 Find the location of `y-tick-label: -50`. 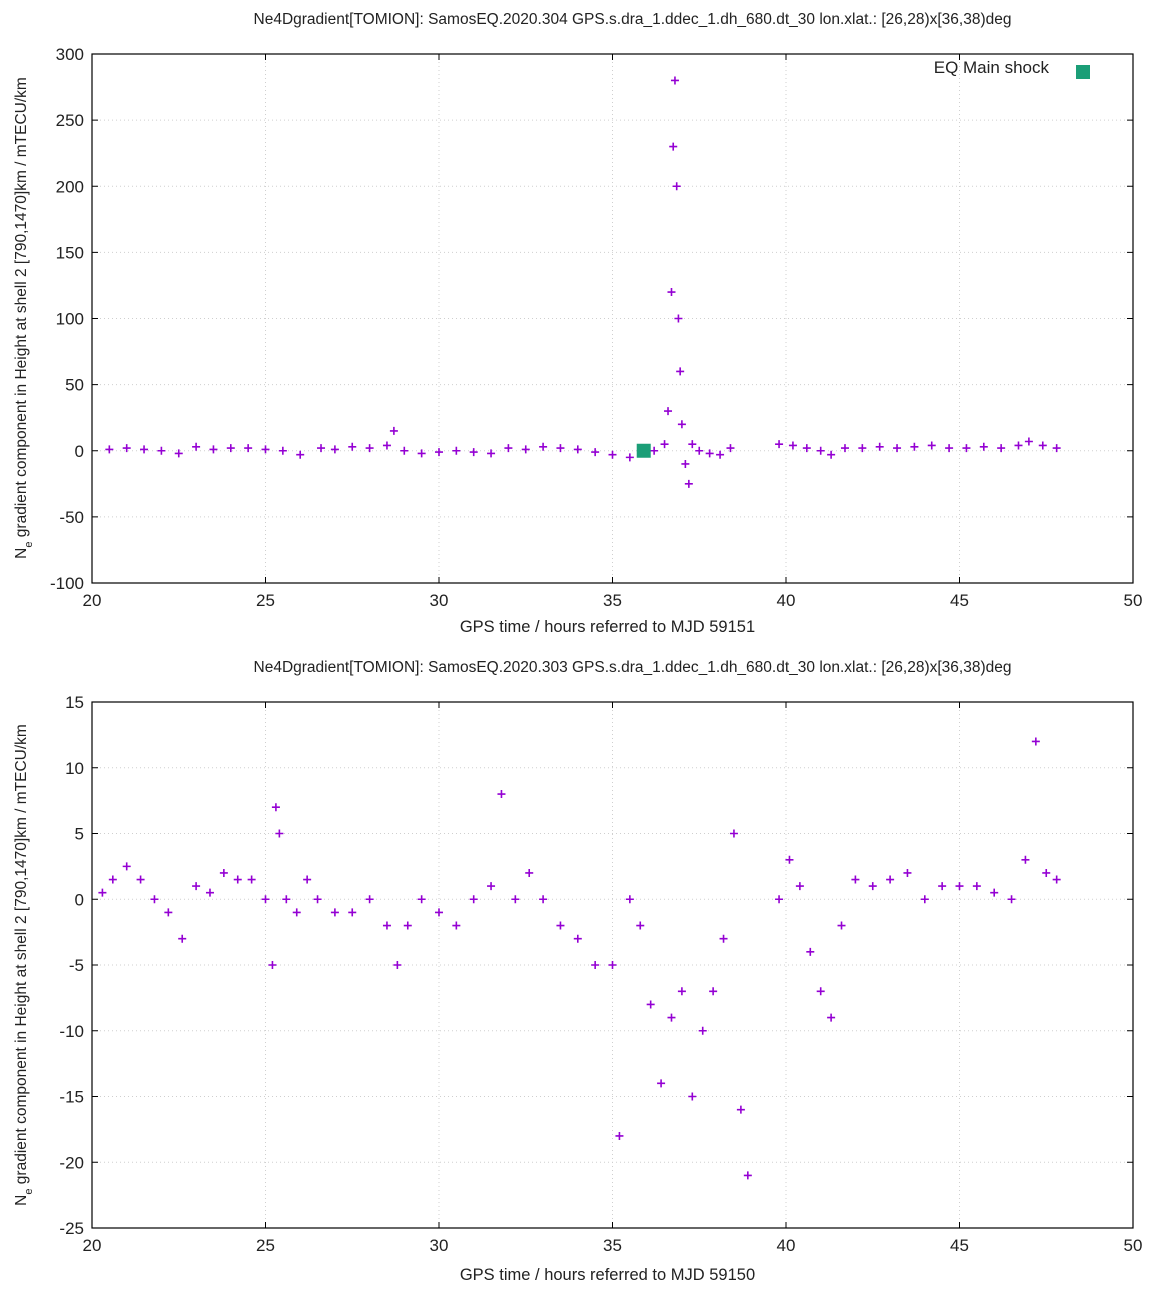

y-tick-label: -50 is located at coordinates (71, 517).